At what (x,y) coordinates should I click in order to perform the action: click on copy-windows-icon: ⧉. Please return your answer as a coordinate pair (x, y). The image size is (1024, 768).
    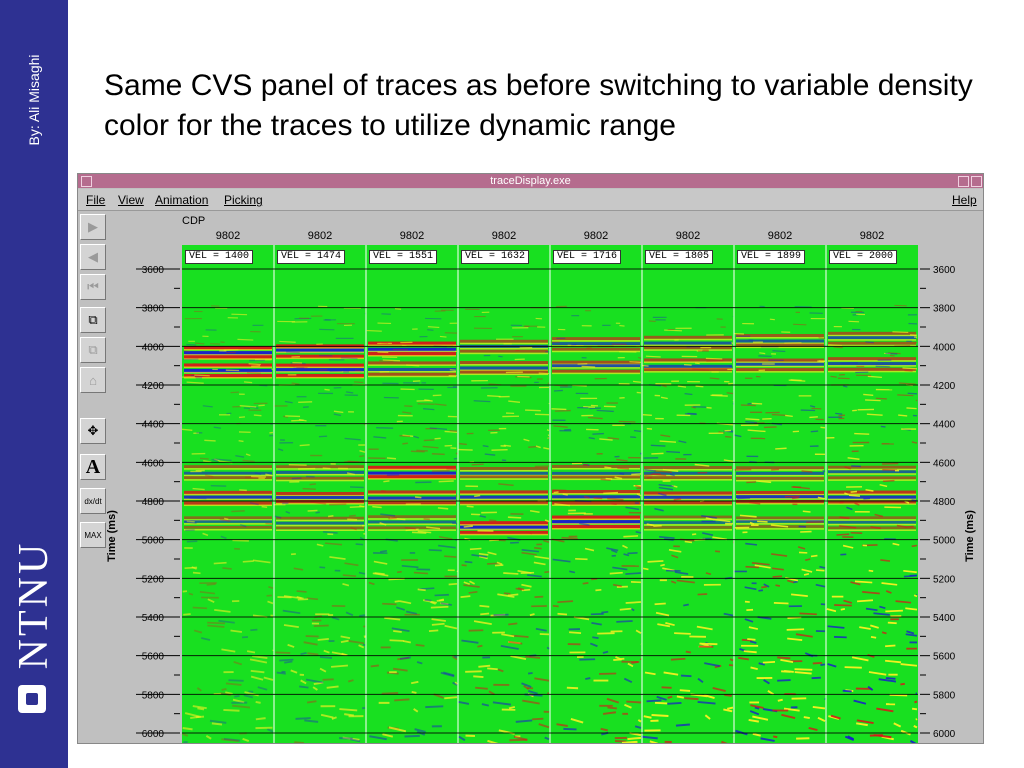
    Looking at the image, I should click on (93, 320).